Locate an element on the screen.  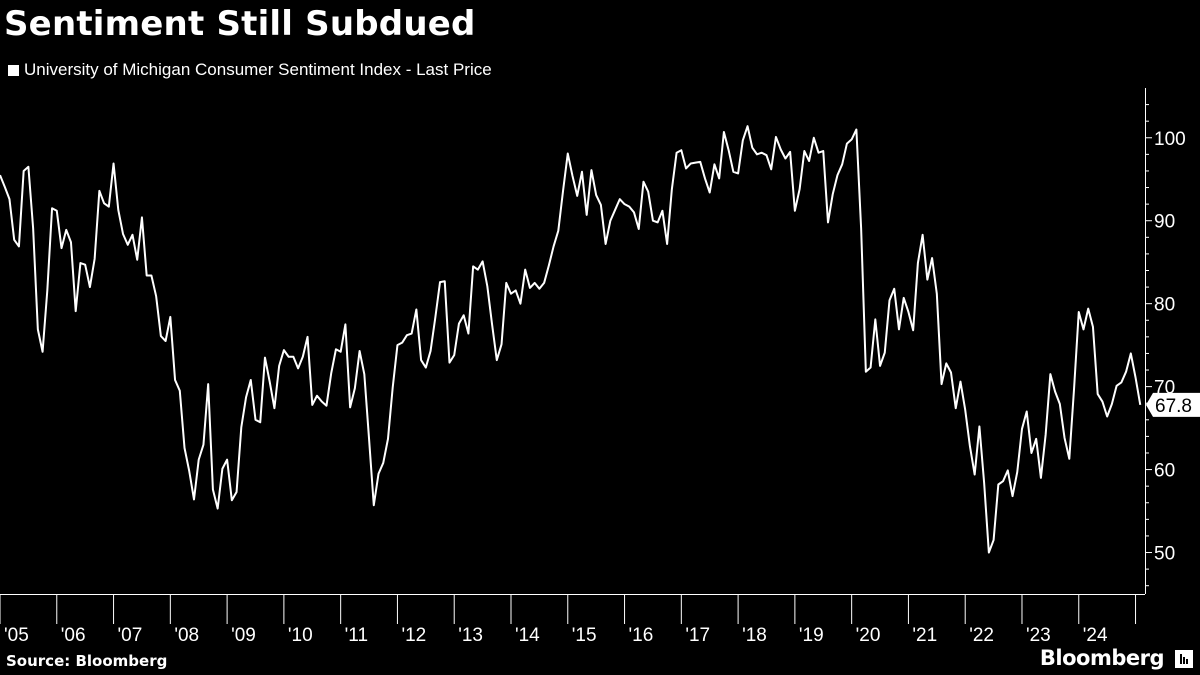
last-value-layer: 67.8 is located at coordinates (1173, 404).